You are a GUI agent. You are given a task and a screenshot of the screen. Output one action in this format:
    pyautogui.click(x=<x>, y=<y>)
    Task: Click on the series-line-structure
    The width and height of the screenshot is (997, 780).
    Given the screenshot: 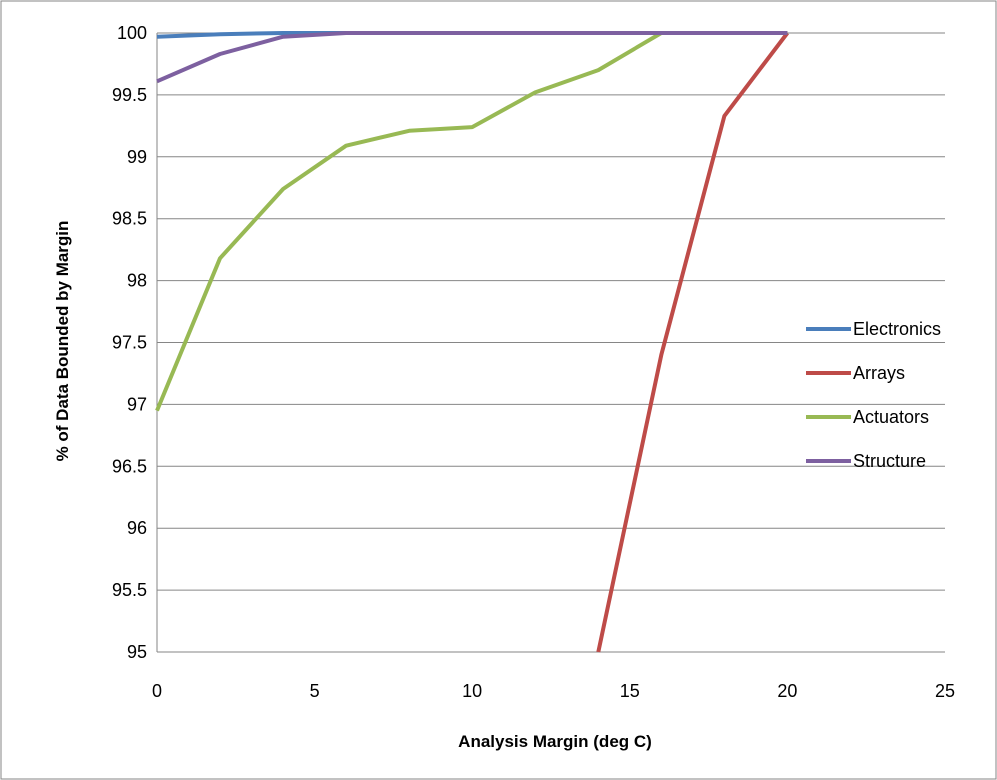 What is the action you would take?
    pyautogui.click(x=472, y=57)
    